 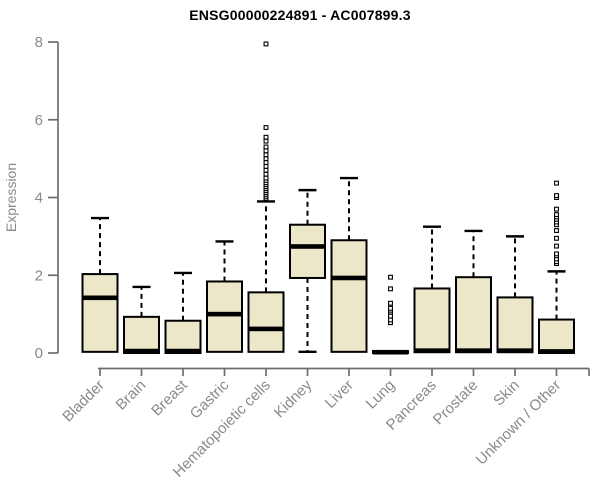 What do you see at coordinates (506, 393) in the screenshot?
I see `x-category-label-skin: Skin` at bounding box center [506, 393].